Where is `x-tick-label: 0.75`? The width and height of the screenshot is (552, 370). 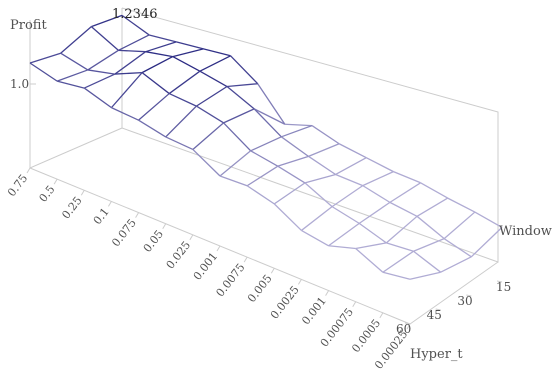 x-tick-label: 0.75 is located at coordinates (17, 185).